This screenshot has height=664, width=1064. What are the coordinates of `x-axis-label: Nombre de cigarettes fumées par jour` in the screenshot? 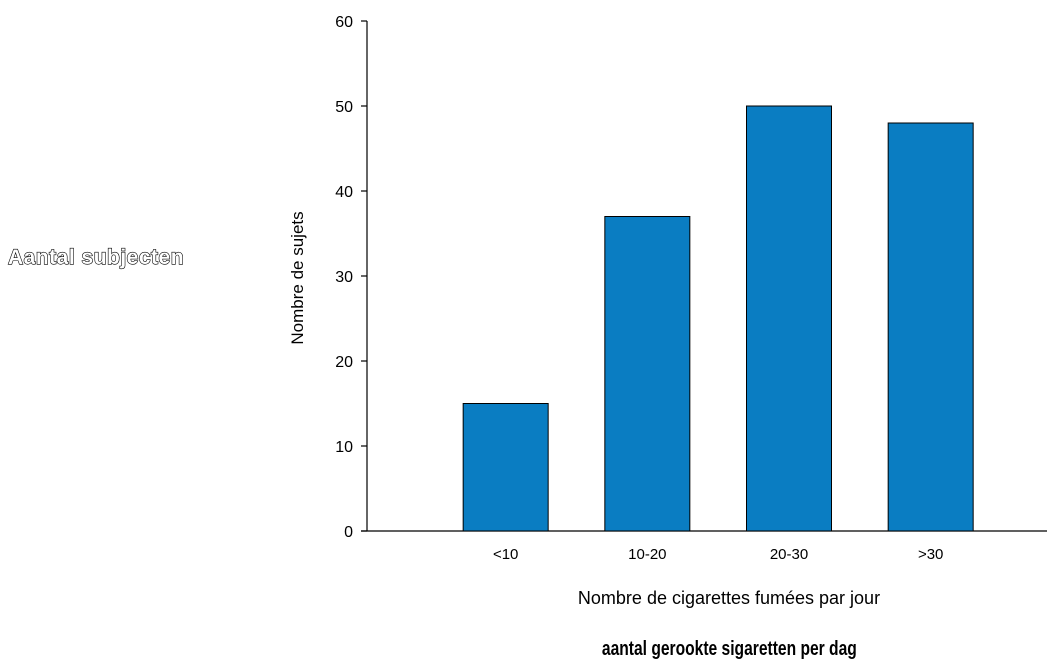 It's located at (729, 598).